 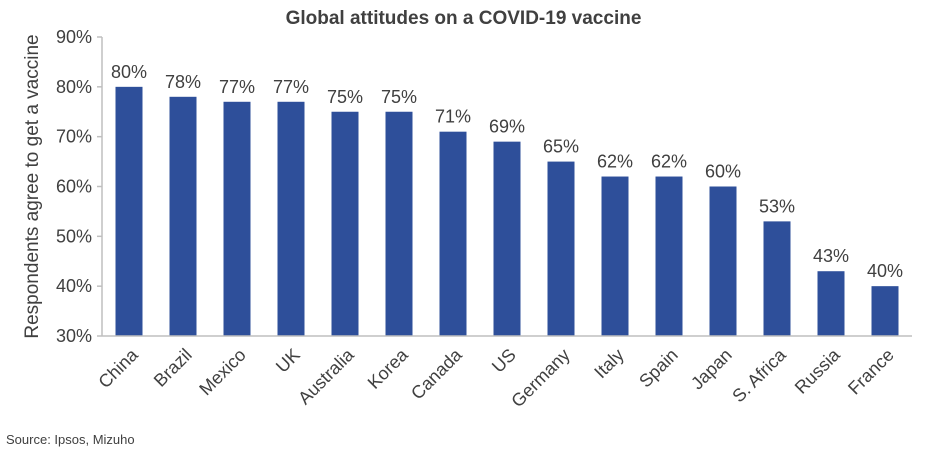 I want to click on data-label: 65%, so click(x=561, y=147).